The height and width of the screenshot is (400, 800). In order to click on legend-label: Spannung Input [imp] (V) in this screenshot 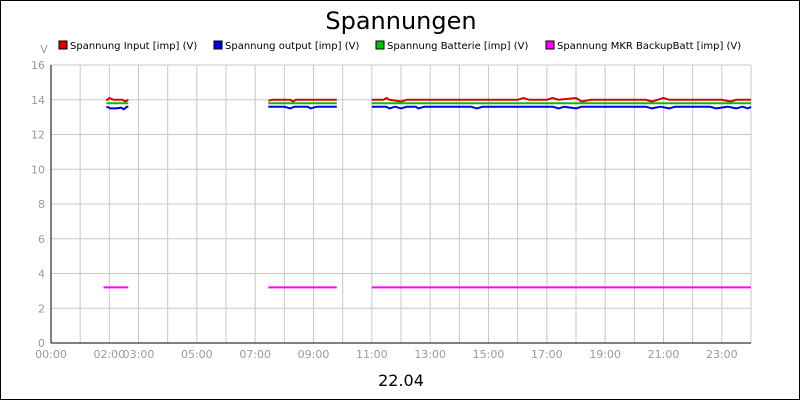, I will do `click(133, 46)`.